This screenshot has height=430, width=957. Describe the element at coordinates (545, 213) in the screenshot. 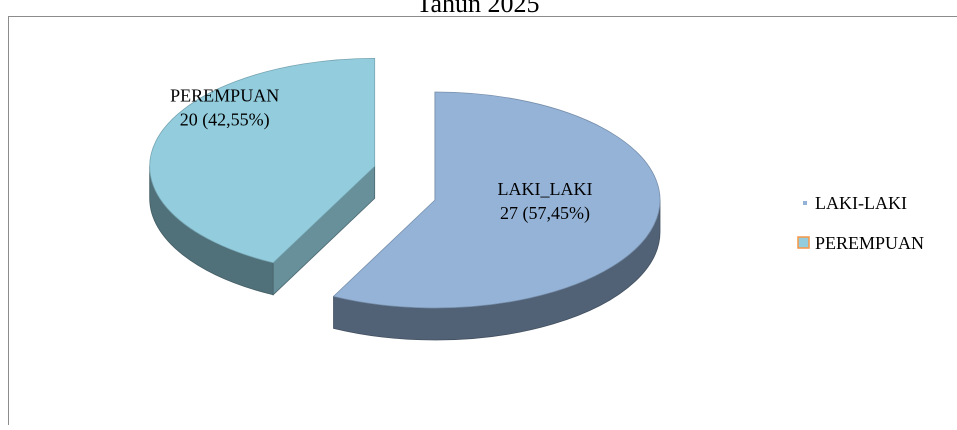

I see `value-label: 27 (57,45%)` at that location.